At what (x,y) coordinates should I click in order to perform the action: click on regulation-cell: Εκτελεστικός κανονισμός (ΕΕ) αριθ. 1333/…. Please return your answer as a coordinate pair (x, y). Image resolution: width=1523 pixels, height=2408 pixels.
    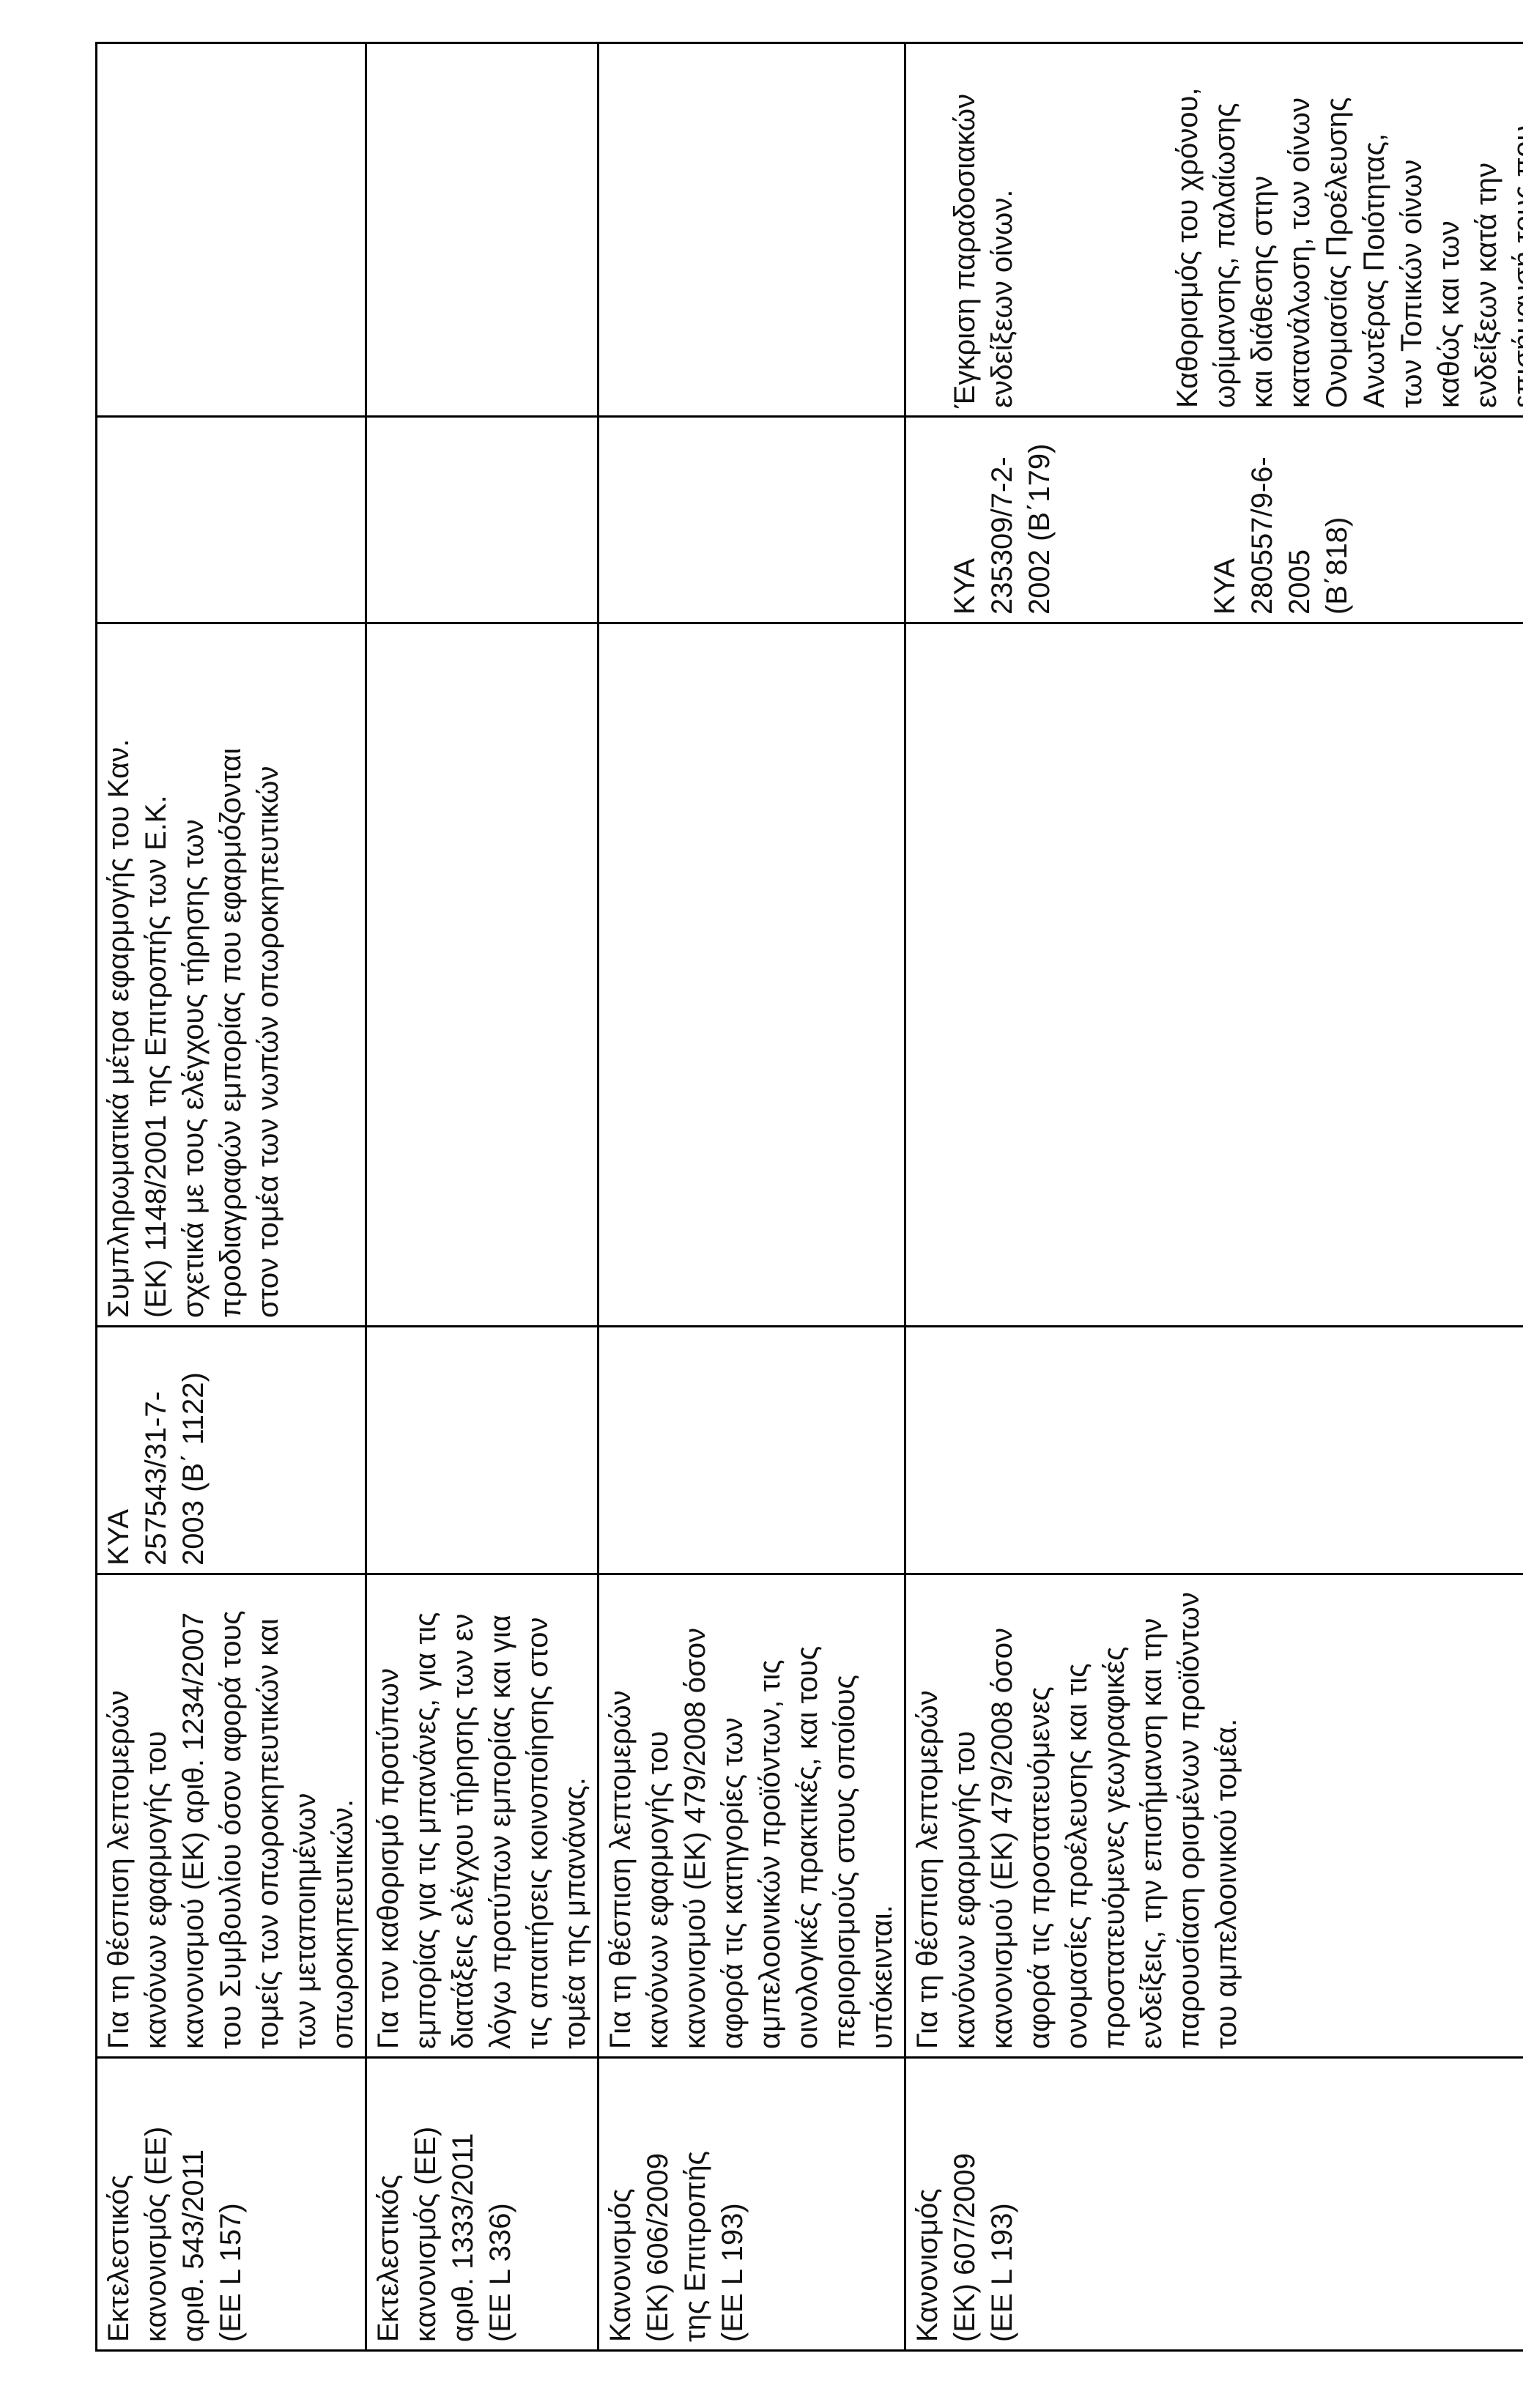
    Looking at the image, I should click on (482, 2204).